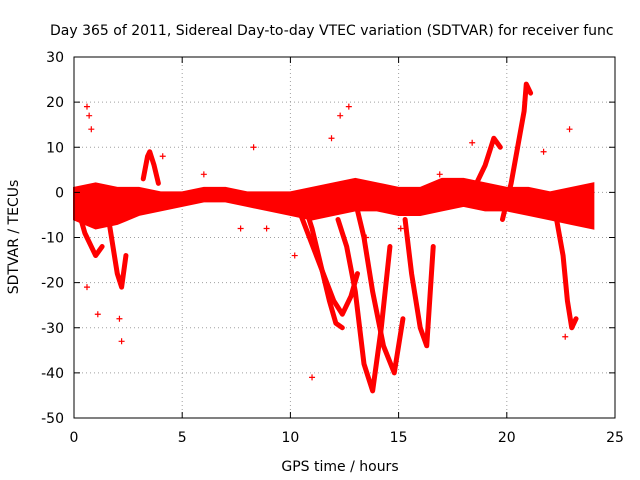  I want to click on series-arc-e, so click(322, 264).